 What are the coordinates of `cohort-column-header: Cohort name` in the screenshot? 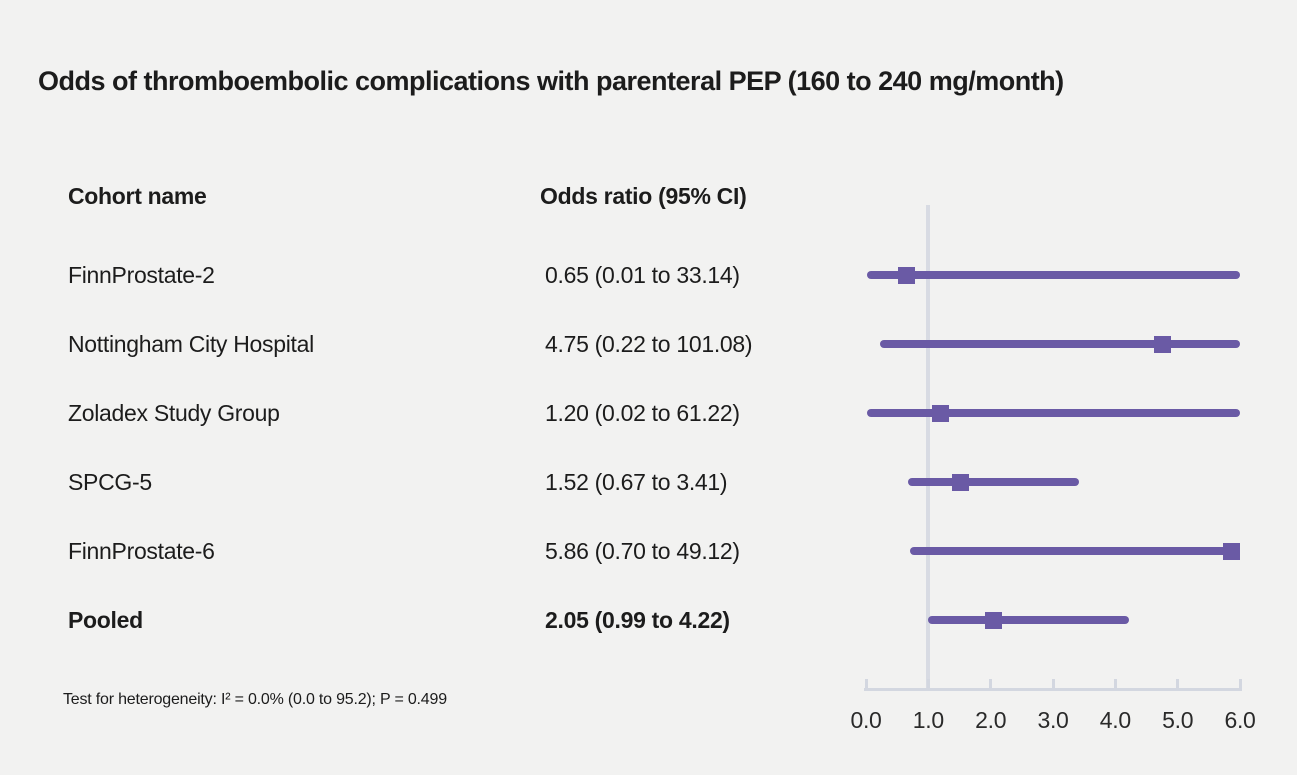 It's located at (137, 196).